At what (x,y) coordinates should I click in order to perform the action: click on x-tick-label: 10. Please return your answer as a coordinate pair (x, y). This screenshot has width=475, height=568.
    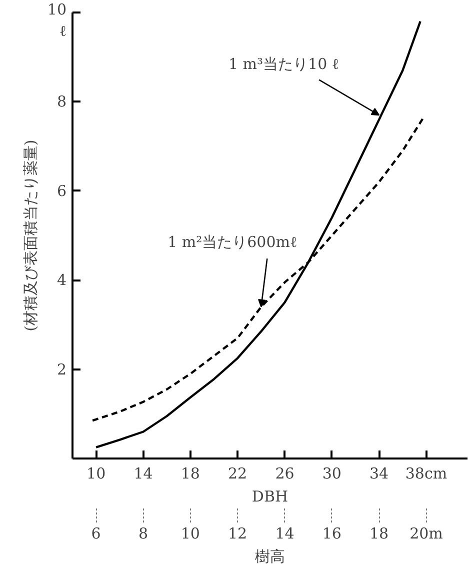
    Looking at the image, I should click on (96, 473).